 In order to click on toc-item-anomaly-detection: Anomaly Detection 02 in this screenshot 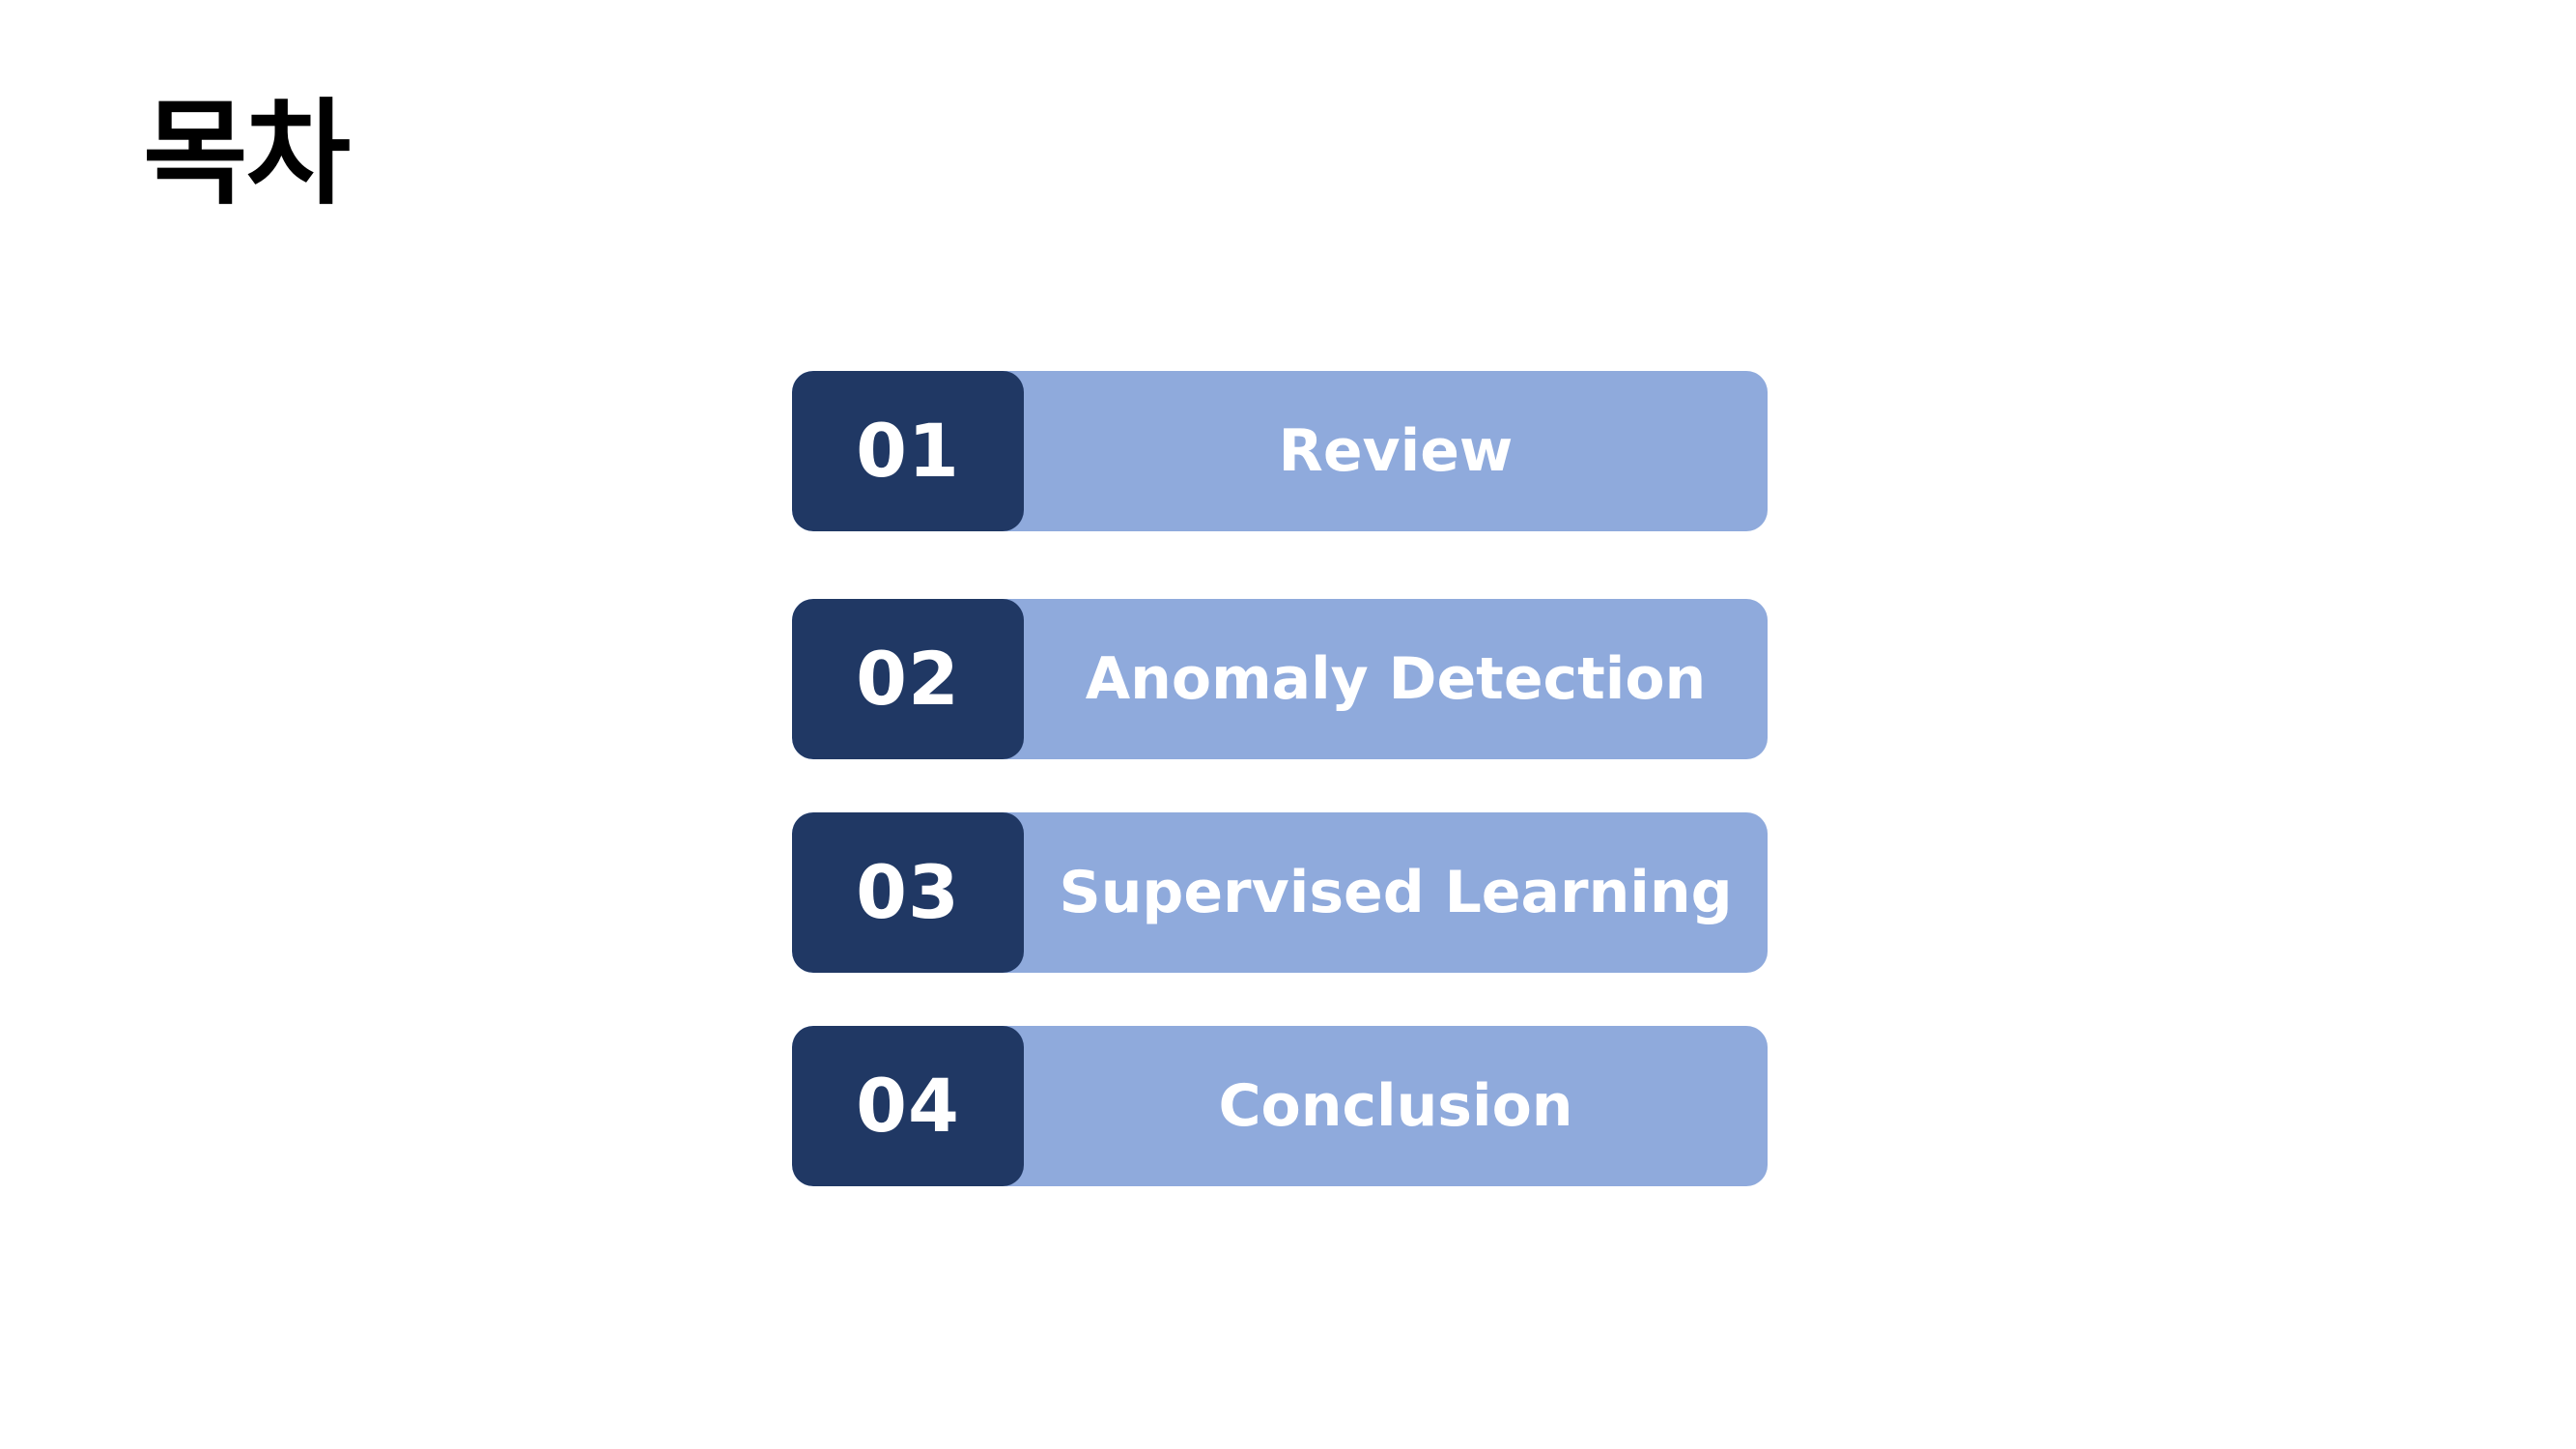, I will do `click(1280, 679)`.